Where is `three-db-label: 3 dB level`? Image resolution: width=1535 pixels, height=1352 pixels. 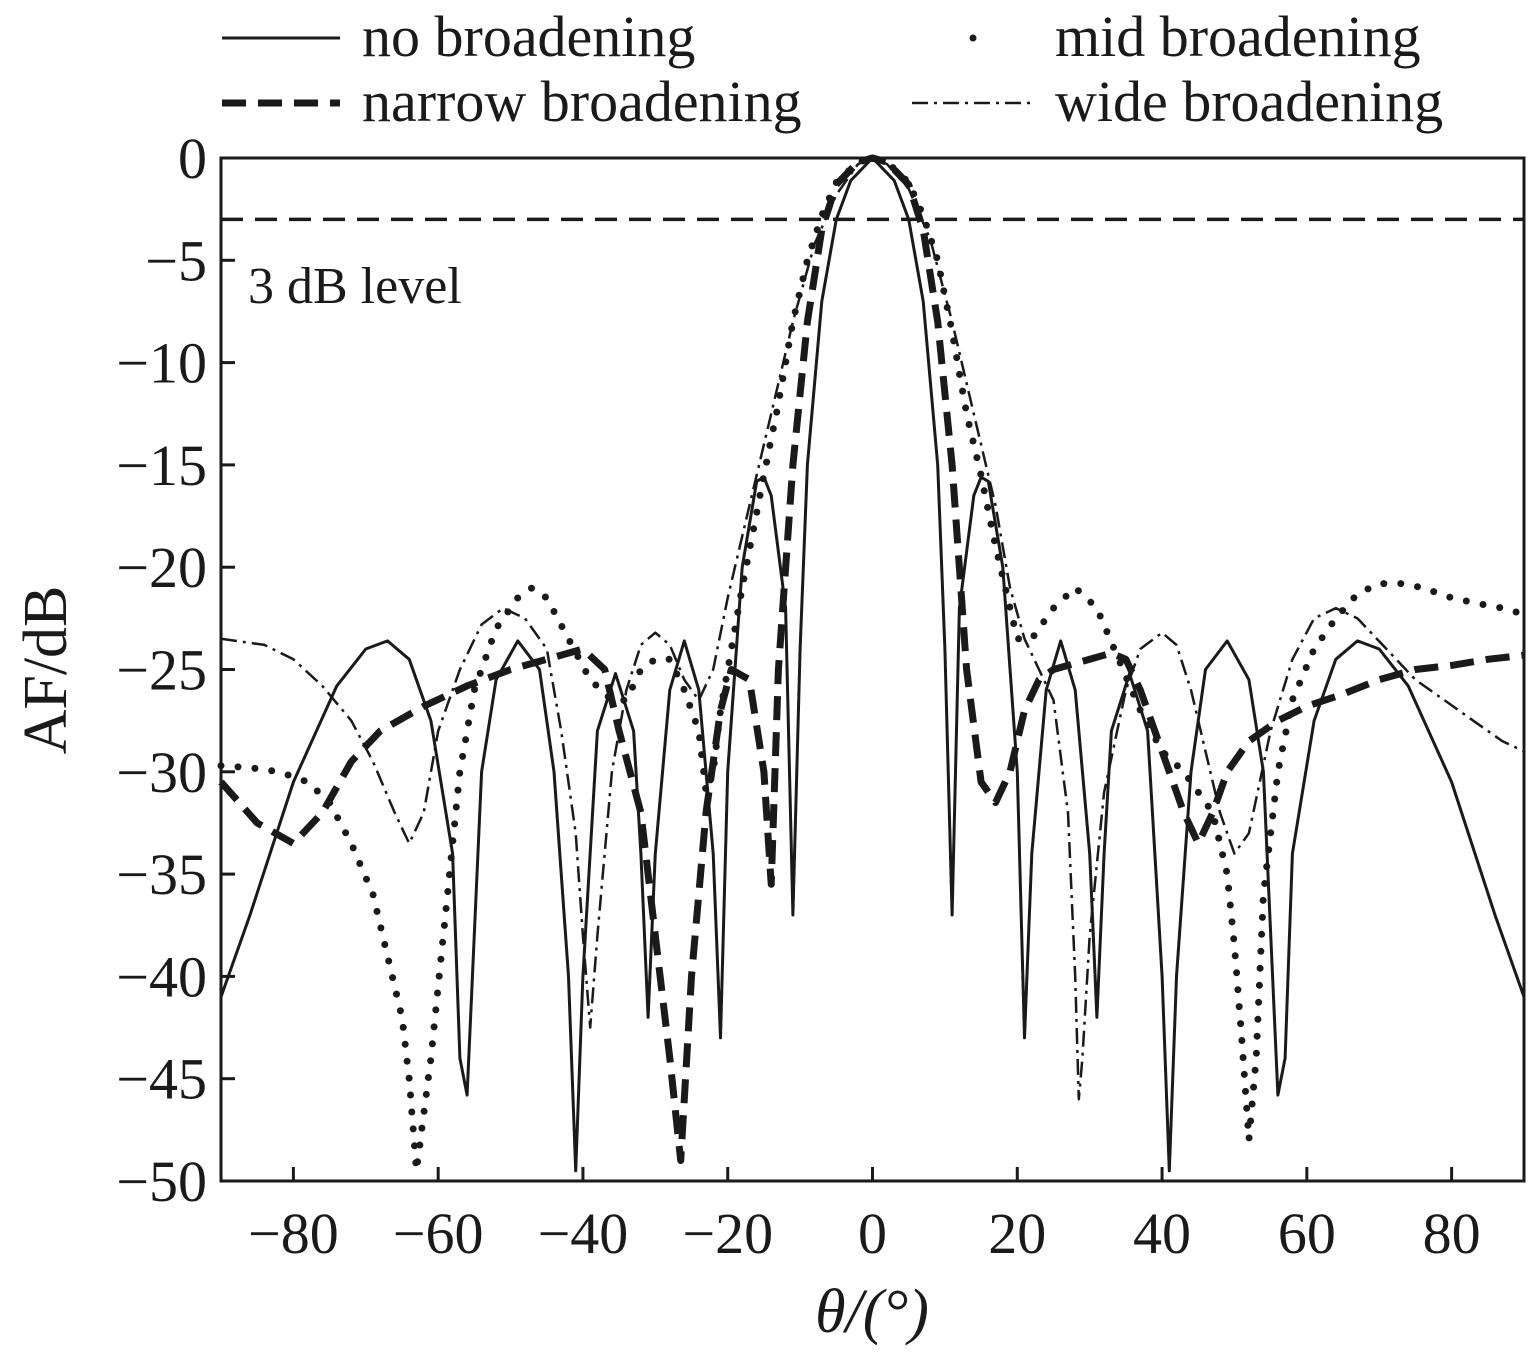 three-db-label: 3 dB level is located at coordinates (355, 286).